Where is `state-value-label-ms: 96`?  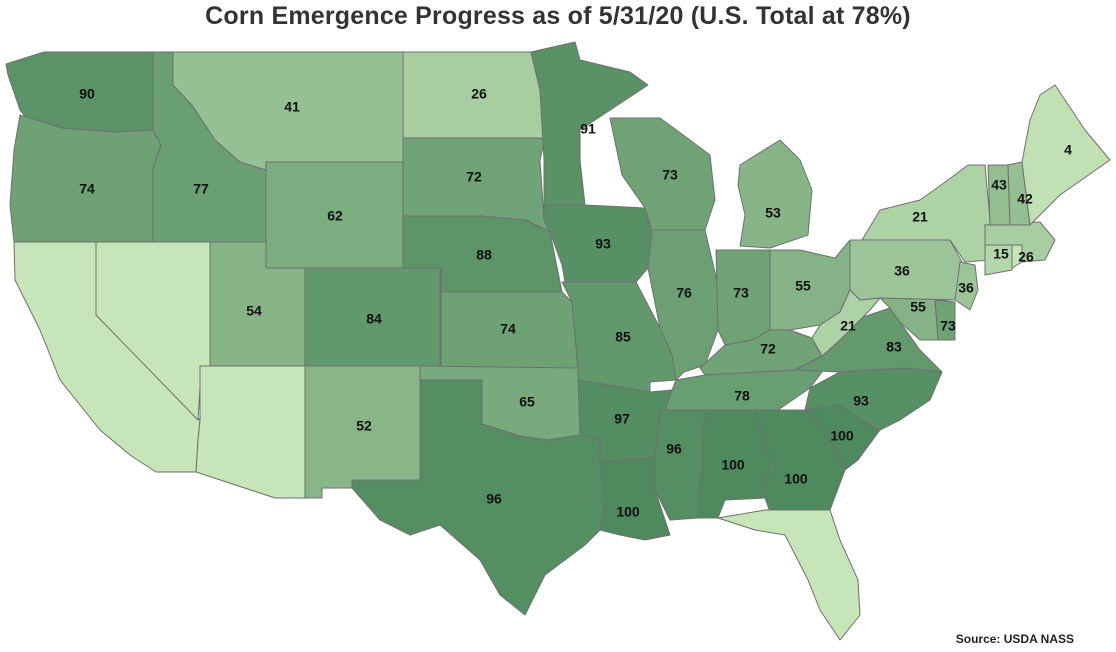
state-value-label-ms: 96 is located at coordinates (674, 449).